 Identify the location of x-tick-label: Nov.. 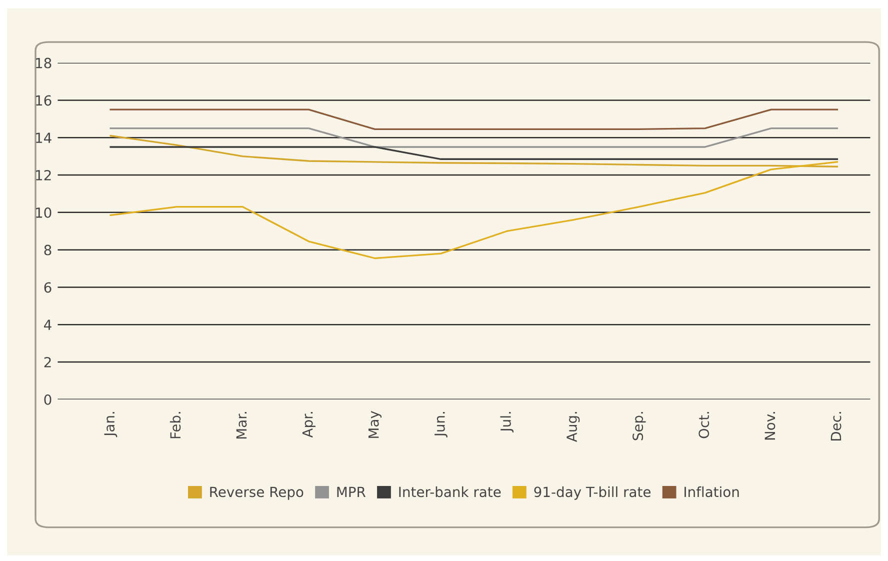
(770, 426).